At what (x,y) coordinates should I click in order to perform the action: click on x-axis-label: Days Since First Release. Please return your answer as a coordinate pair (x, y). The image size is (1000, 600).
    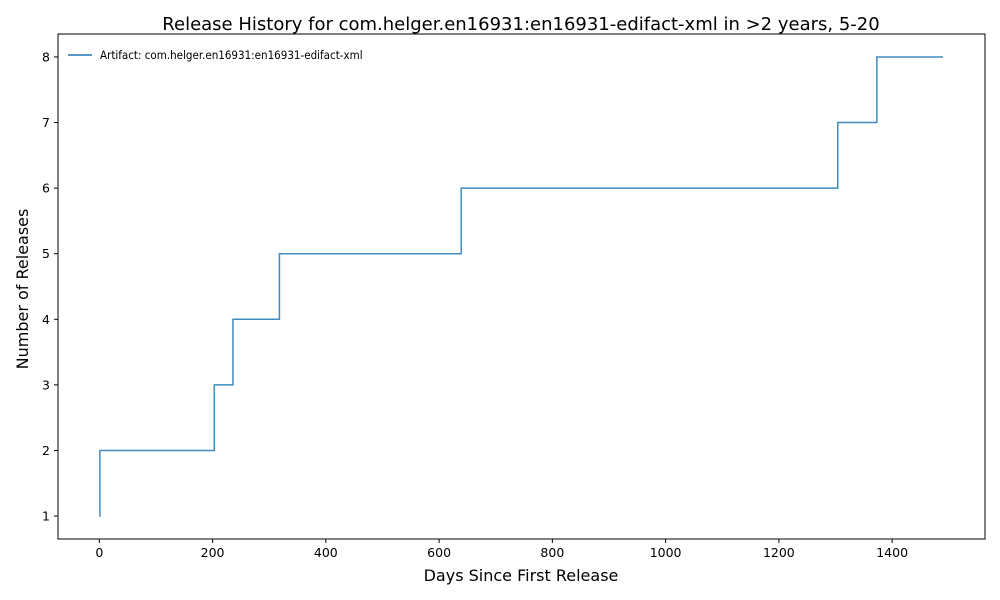
    Looking at the image, I should click on (521, 575).